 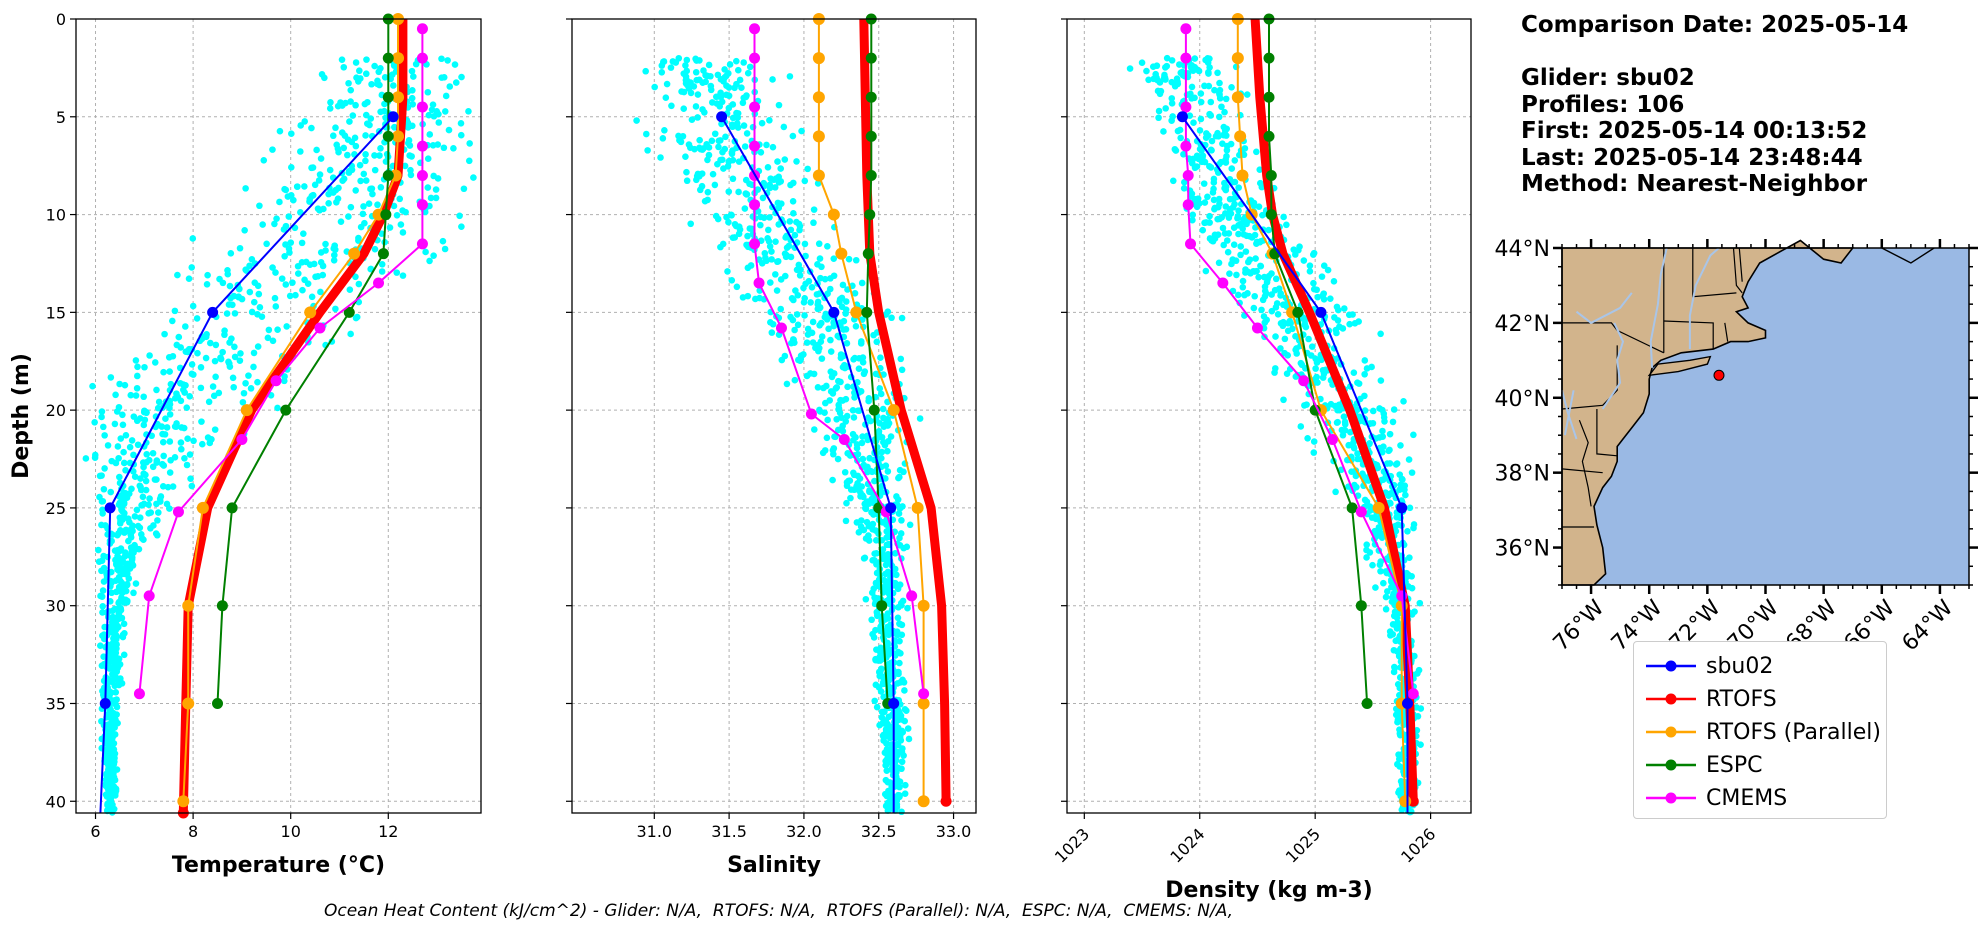 What do you see at coordinates (56, 703) in the screenshot?
I see `y-tick-label: 35` at bounding box center [56, 703].